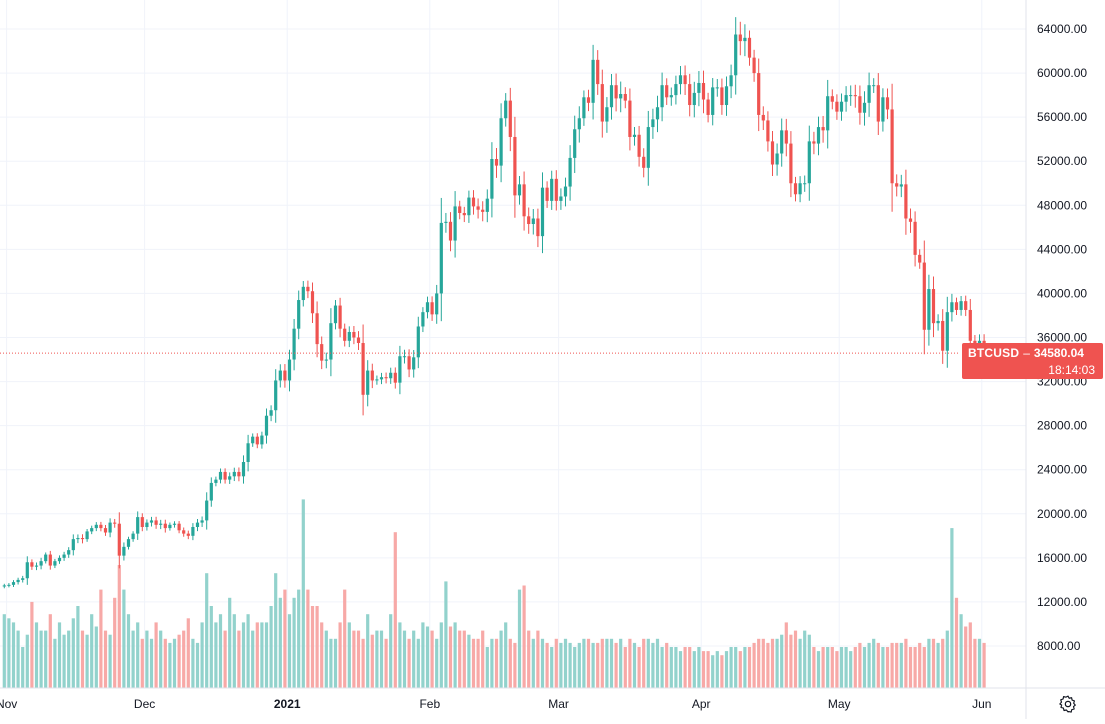 The height and width of the screenshot is (724, 1105). What do you see at coordinates (1062, 558) in the screenshot?
I see `price-tick-label: 16000.00` at bounding box center [1062, 558].